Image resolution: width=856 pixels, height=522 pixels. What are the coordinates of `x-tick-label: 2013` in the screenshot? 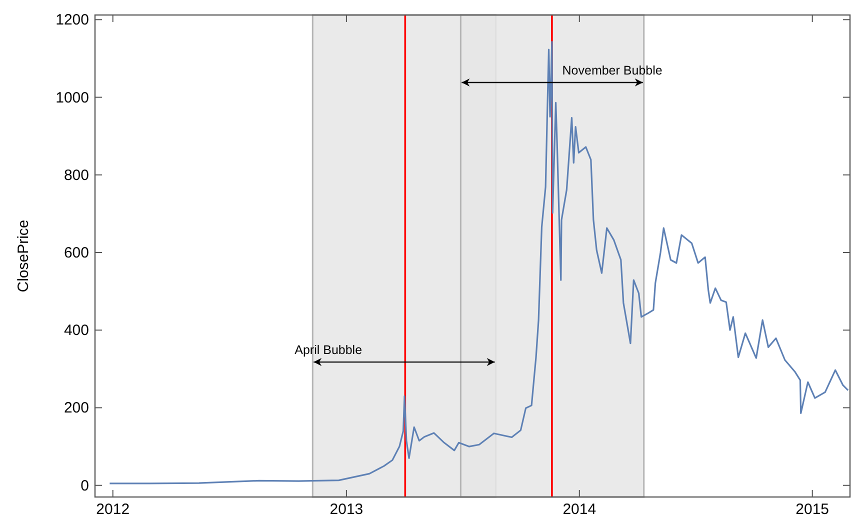 It's located at (347, 509).